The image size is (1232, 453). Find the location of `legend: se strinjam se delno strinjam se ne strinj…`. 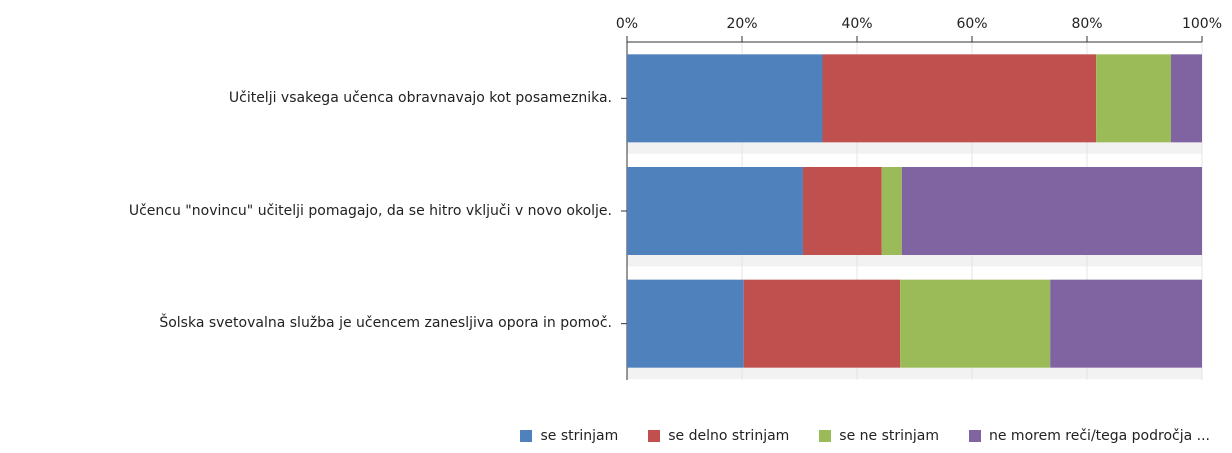

legend: se strinjam se delno strinjam se ne strinj… is located at coordinates (865, 436).